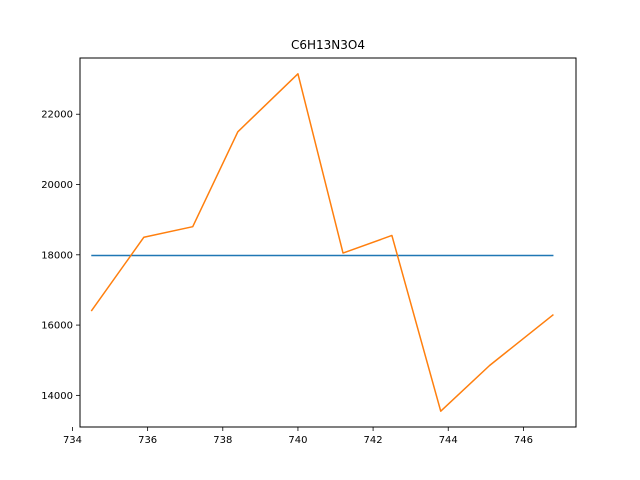 This screenshot has width=640, height=480. What do you see at coordinates (147, 440) in the screenshot?
I see `x-tick-label: 736` at bounding box center [147, 440].